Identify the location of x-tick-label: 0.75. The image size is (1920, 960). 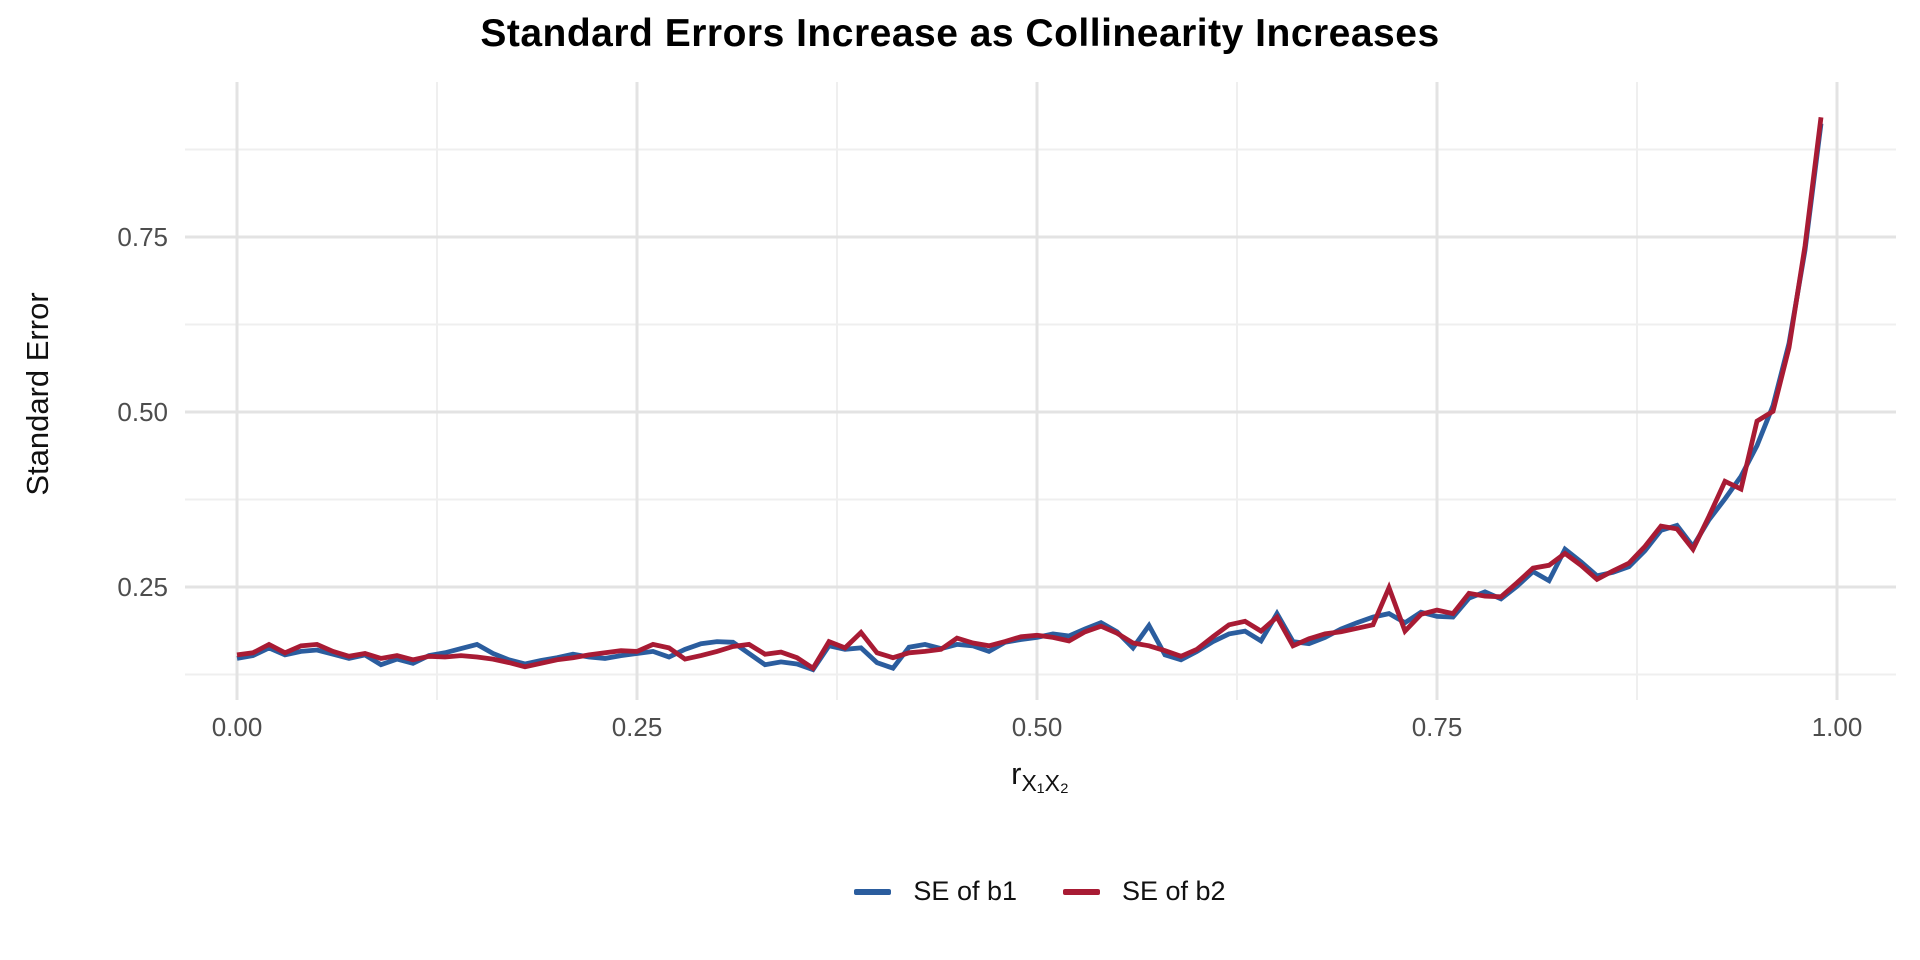
(1437, 727).